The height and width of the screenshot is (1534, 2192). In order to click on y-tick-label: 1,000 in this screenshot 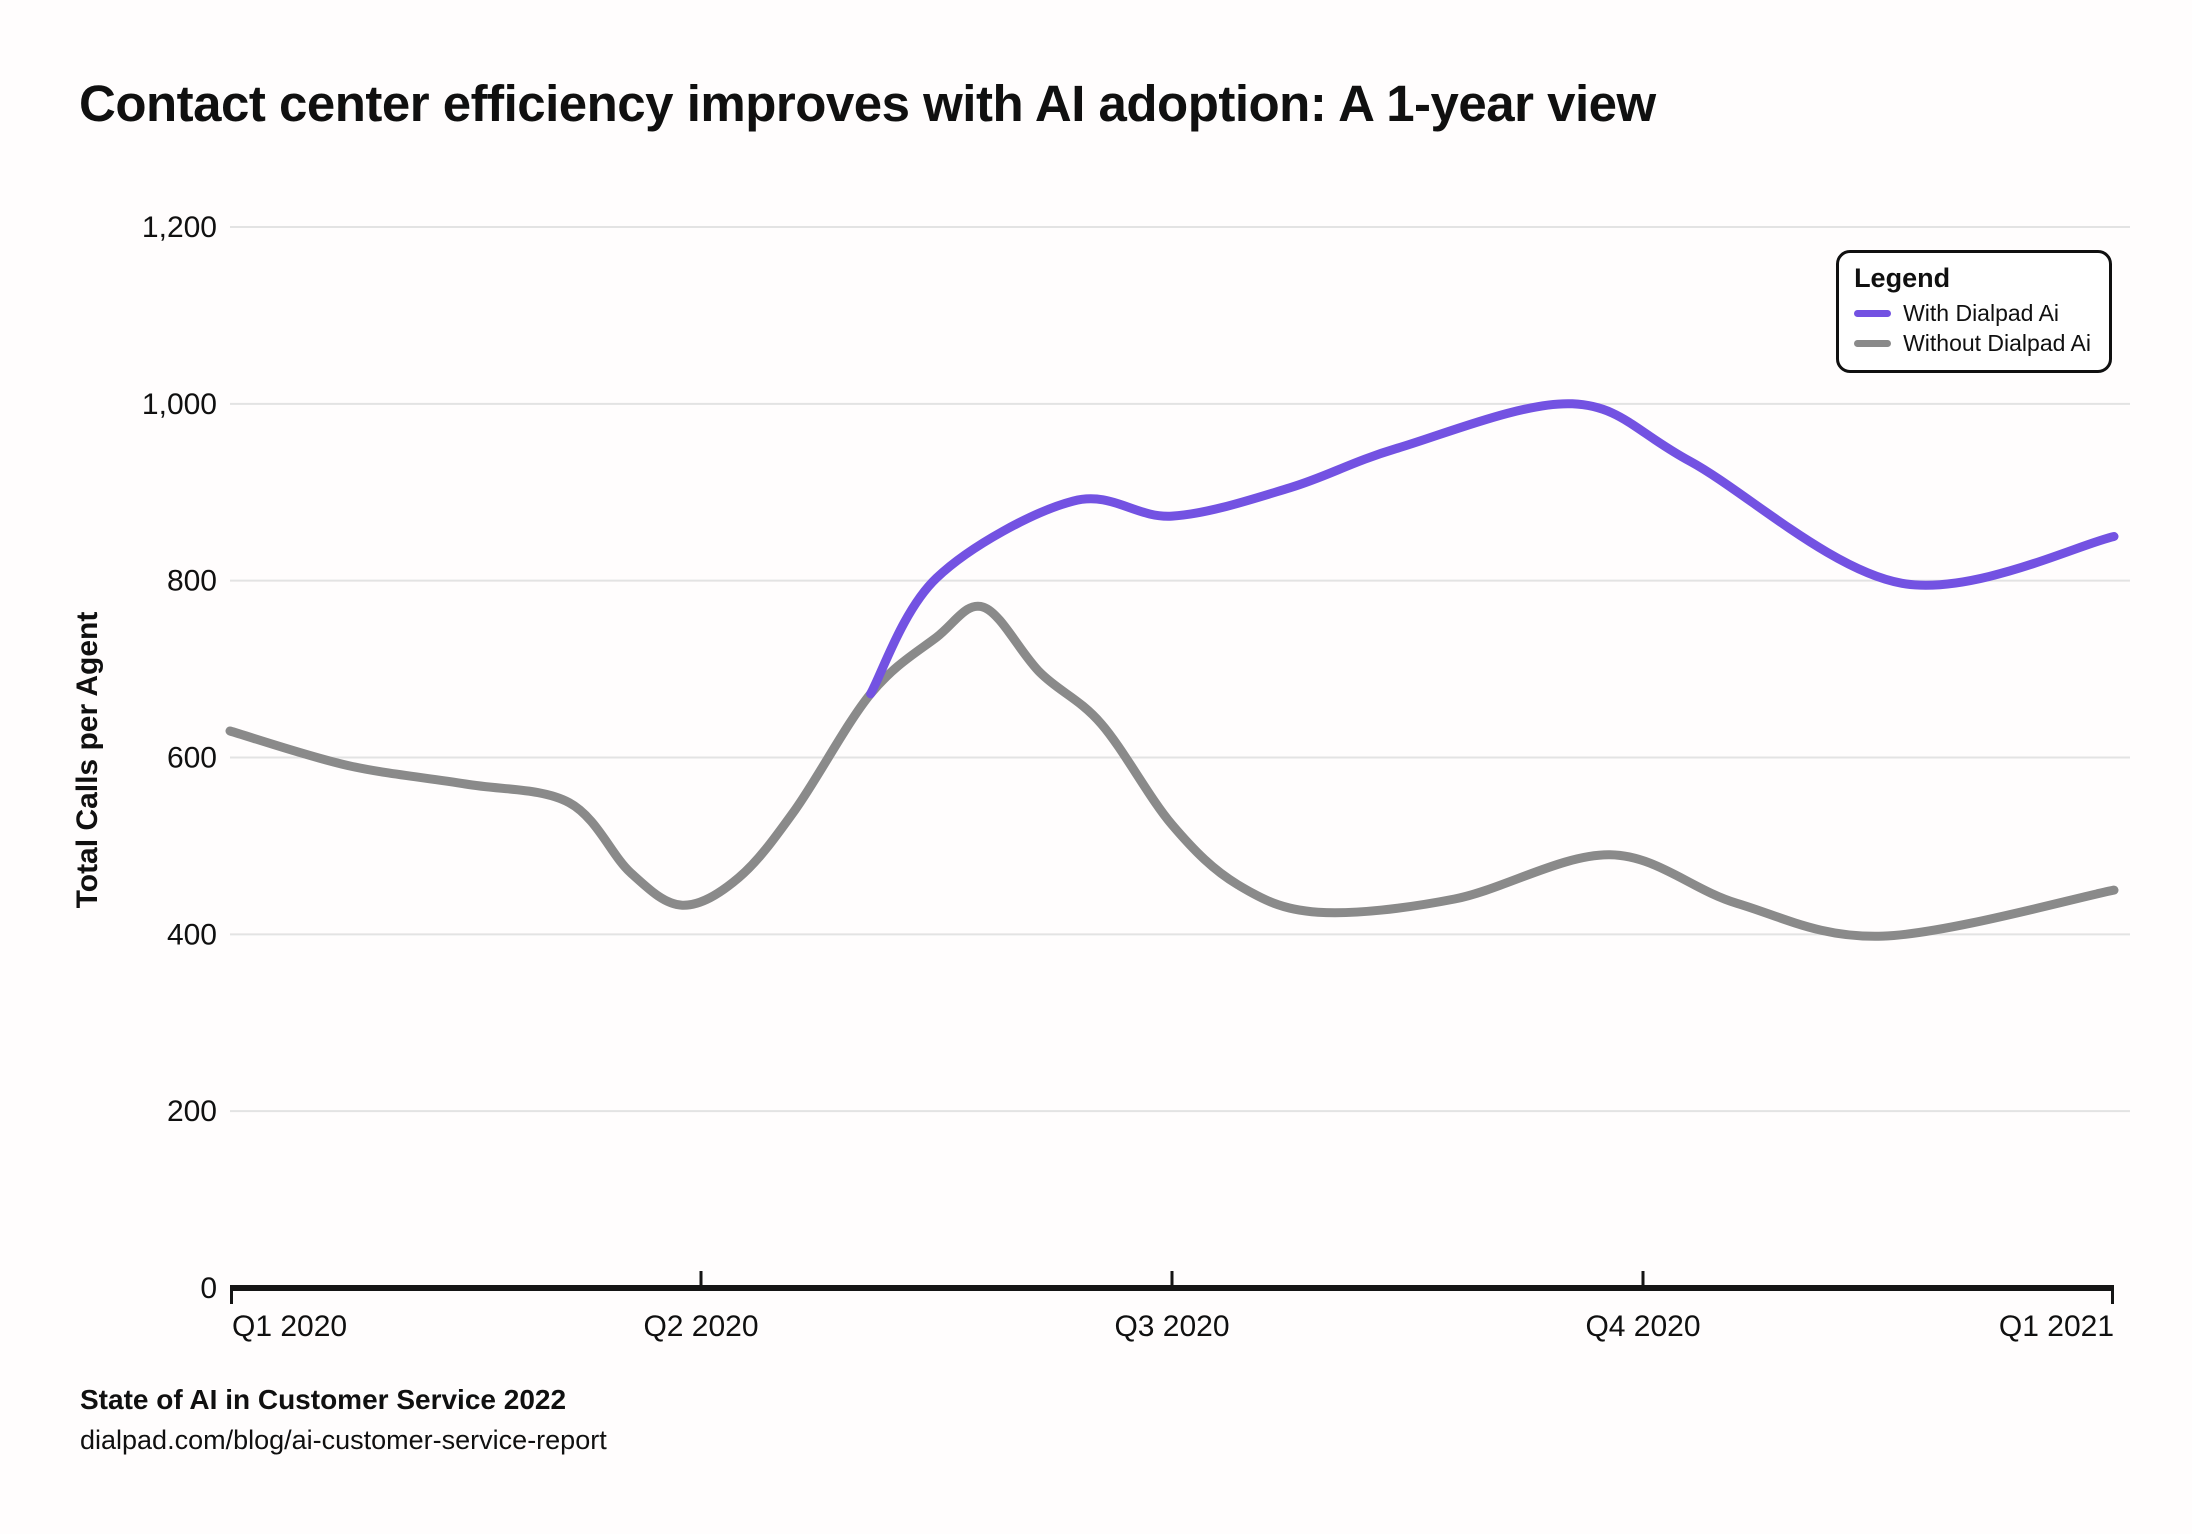, I will do `click(179, 404)`.